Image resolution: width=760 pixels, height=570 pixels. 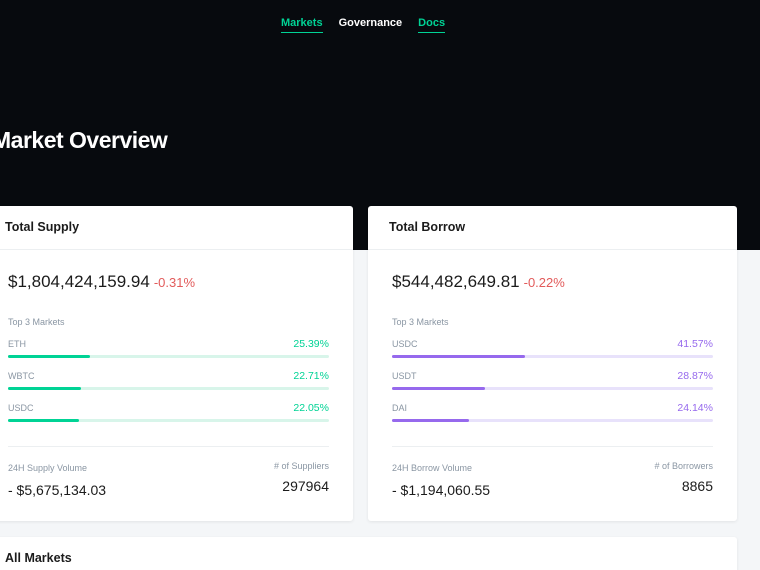 What do you see at coordinates (38, 558) in the screenshot?
I see `all-markets-title: All Markets` at bounding box center [38, 558].